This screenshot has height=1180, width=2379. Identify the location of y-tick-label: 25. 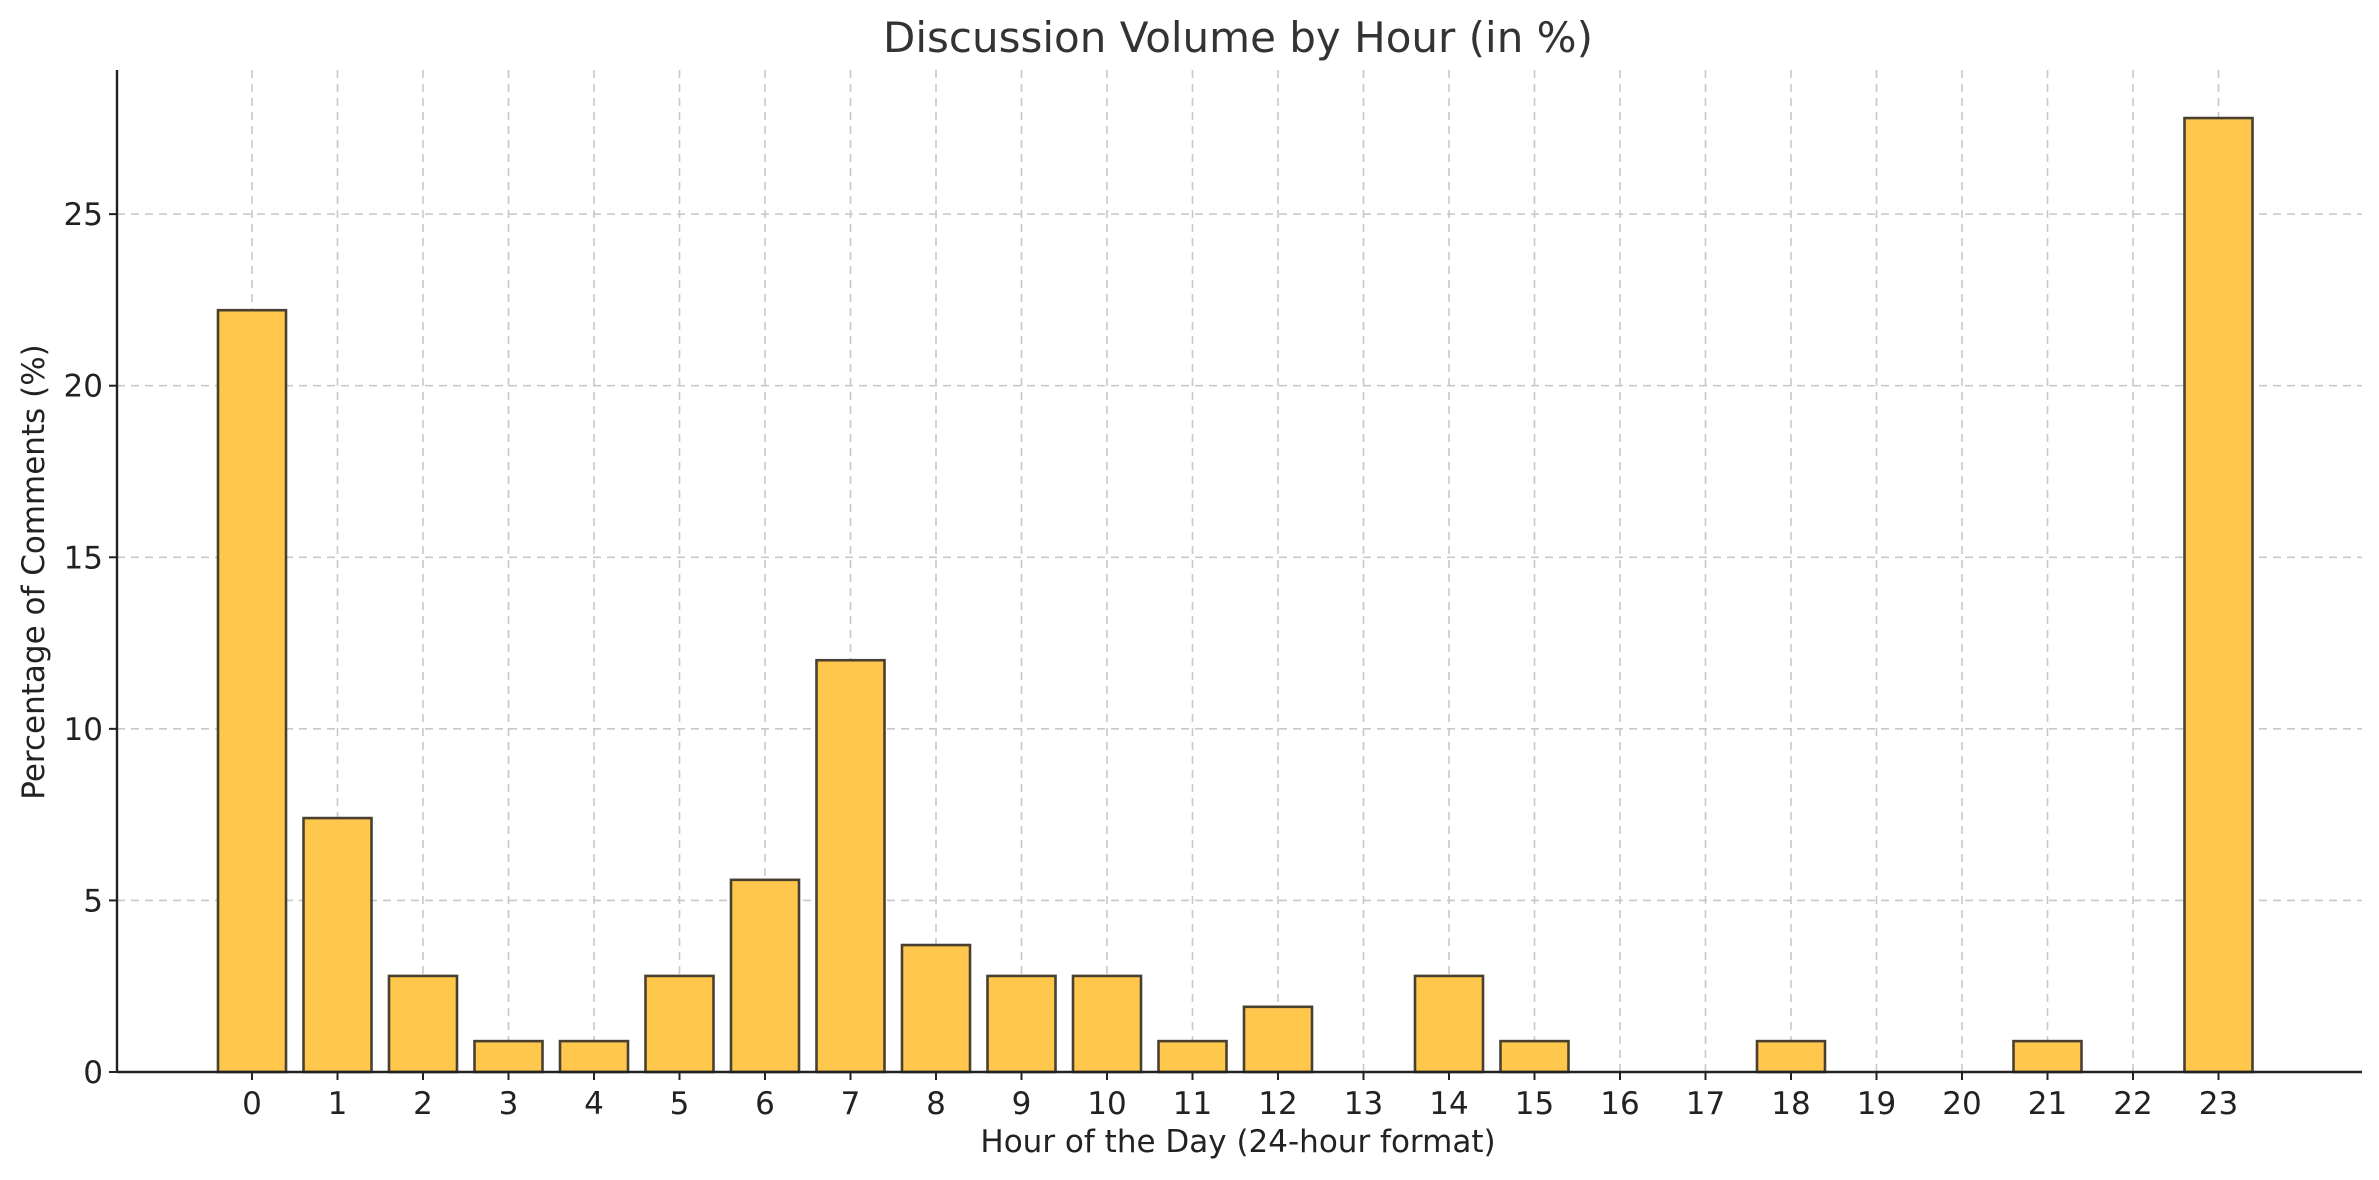
(83, 215).